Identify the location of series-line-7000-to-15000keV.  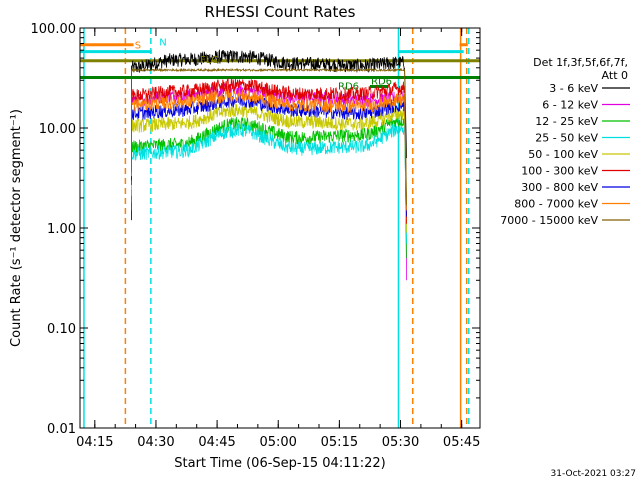
(269, 136).